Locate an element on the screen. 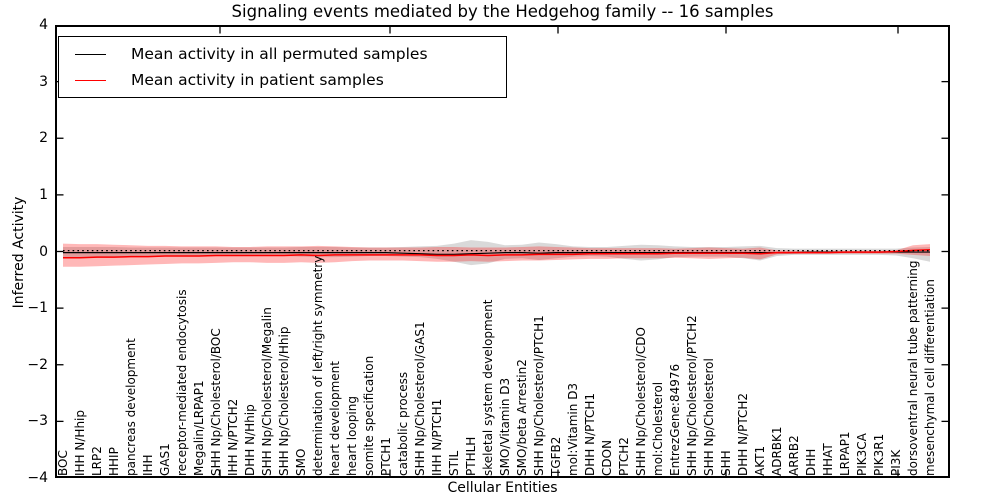 Image resolution: width=1000 pixels, height=500 pixels. x-tick-label: PTHLH is located at coordinates (471, 456).